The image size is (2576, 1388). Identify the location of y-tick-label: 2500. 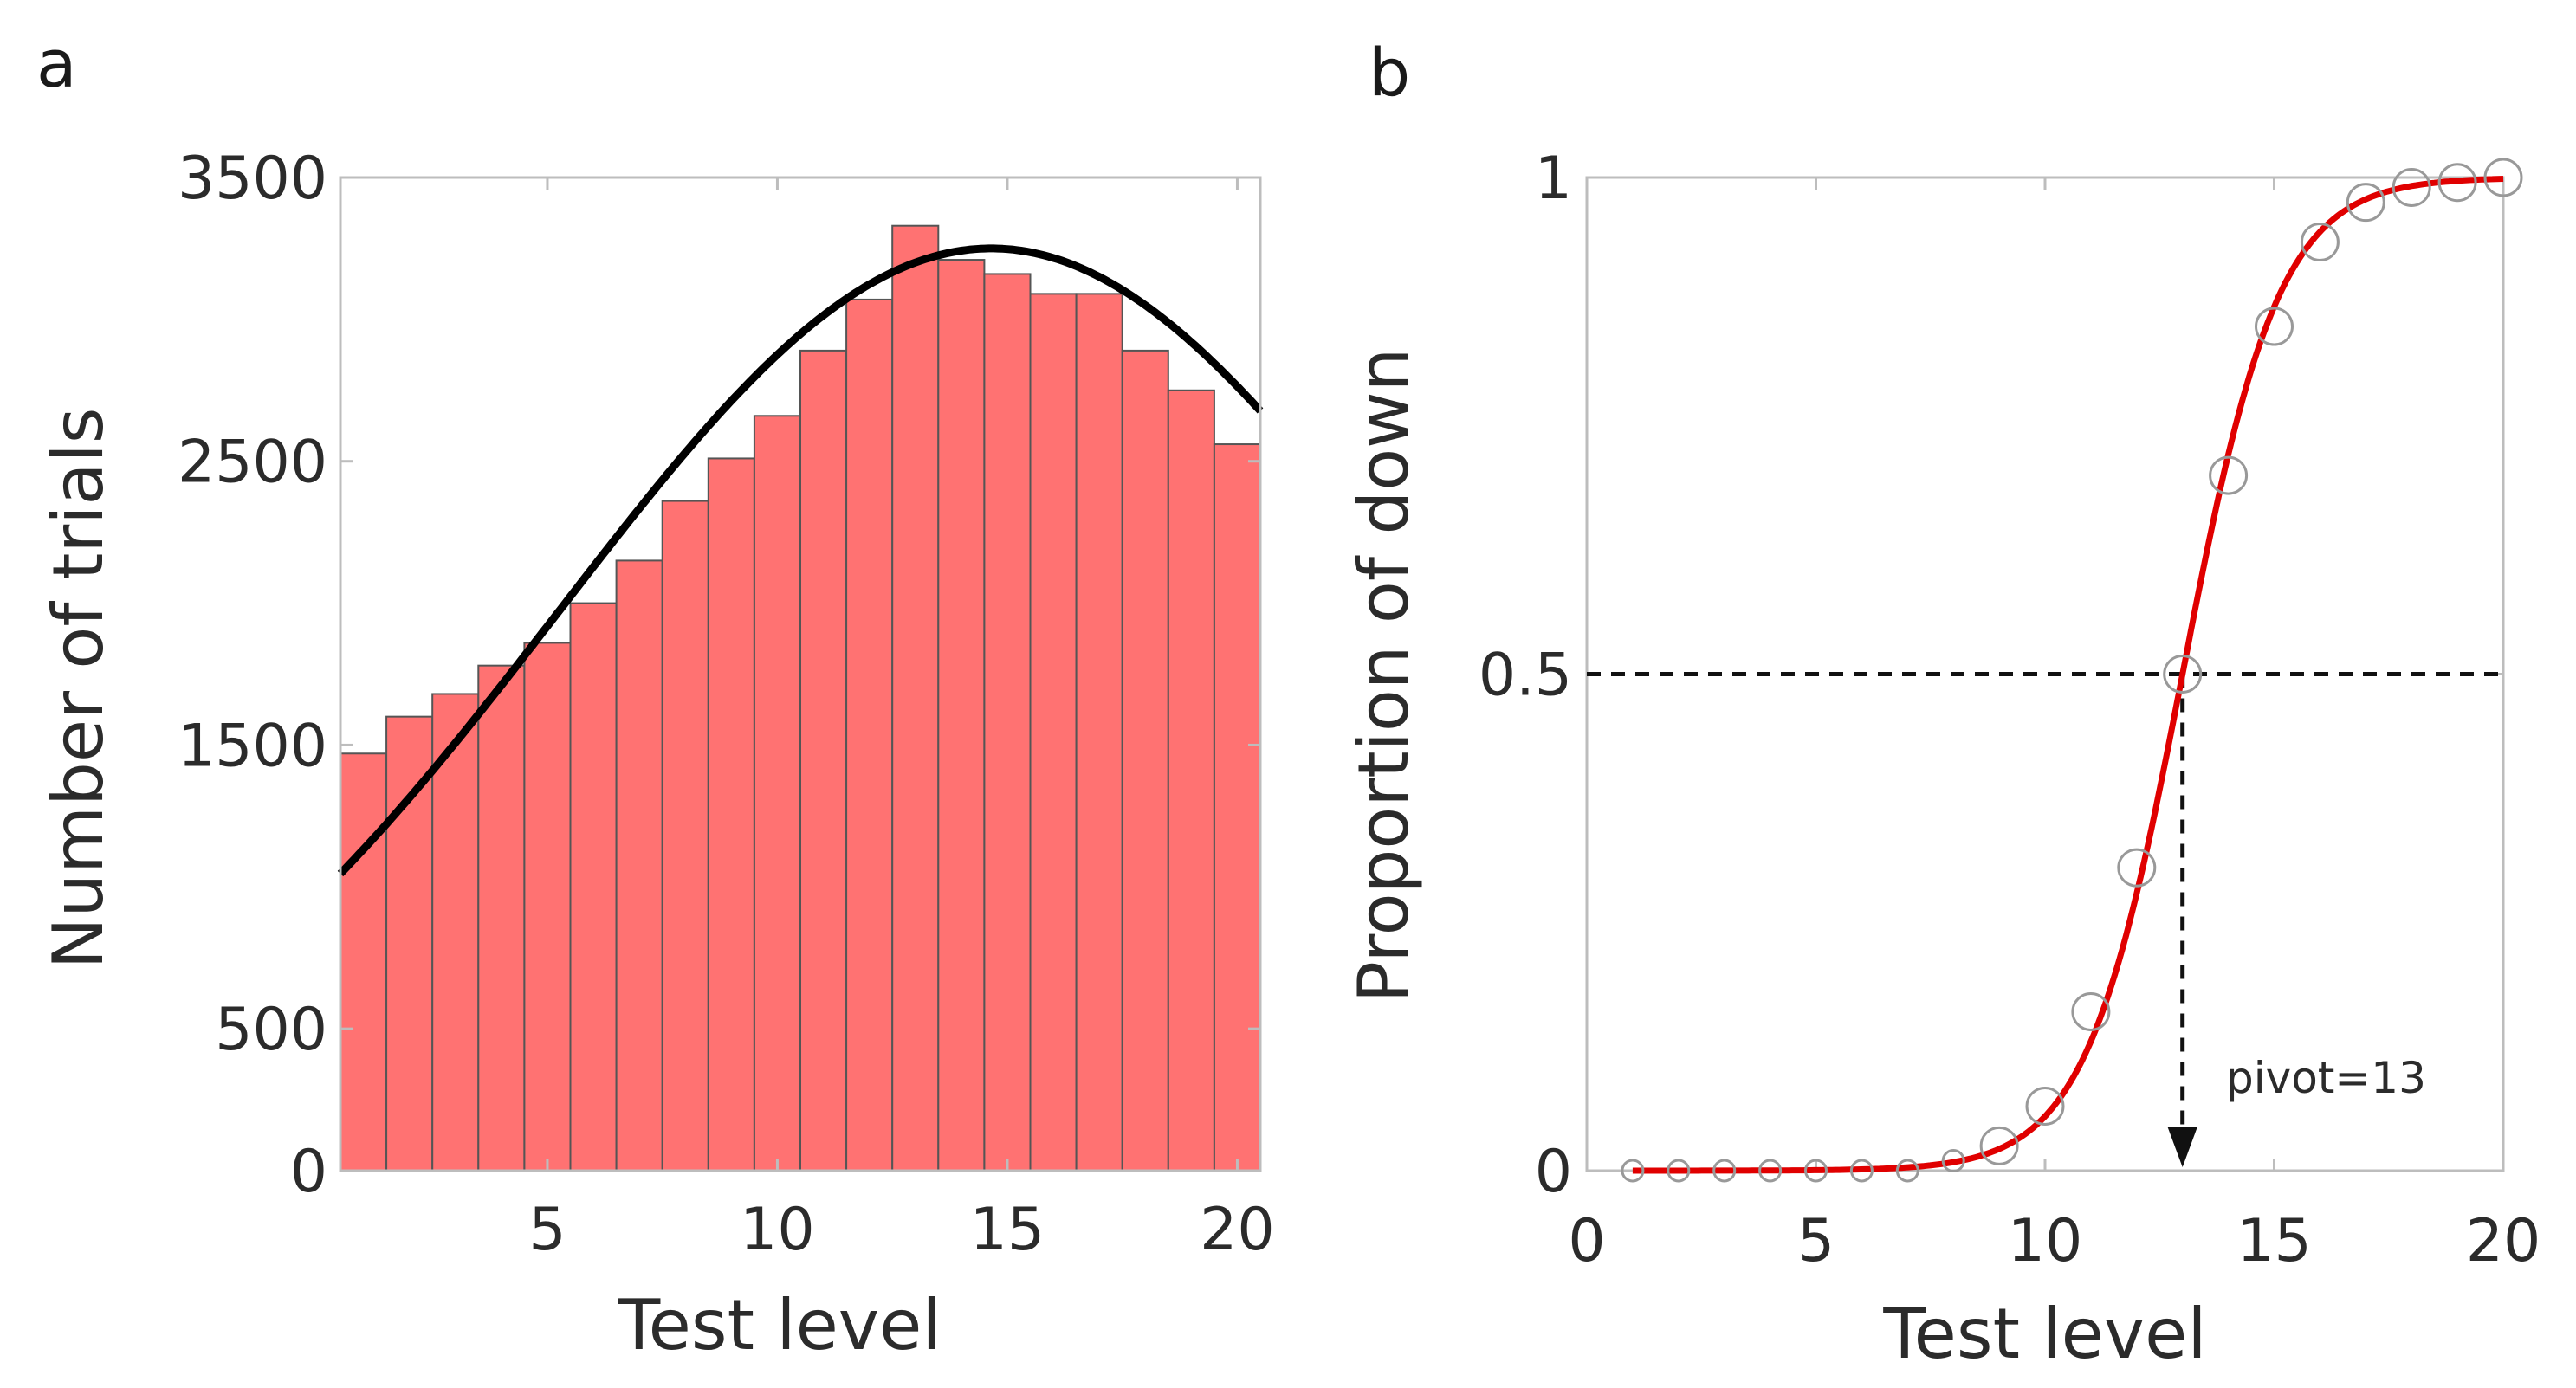
(253, 463).